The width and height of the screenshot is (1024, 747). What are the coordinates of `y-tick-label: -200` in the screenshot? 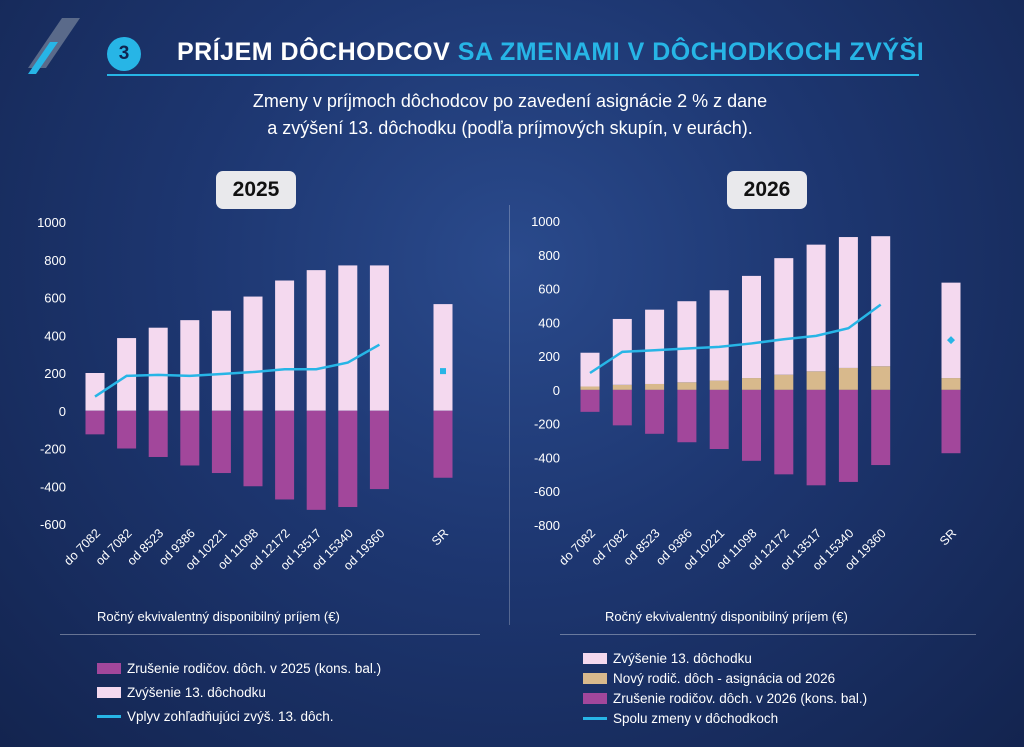 It's located at (547, 424).